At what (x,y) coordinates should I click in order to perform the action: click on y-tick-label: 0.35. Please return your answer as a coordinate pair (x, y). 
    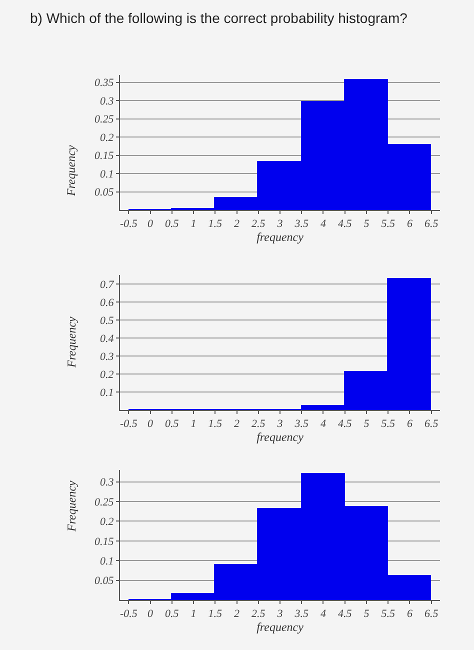
    Looking at the image, I should click on (104, 83).